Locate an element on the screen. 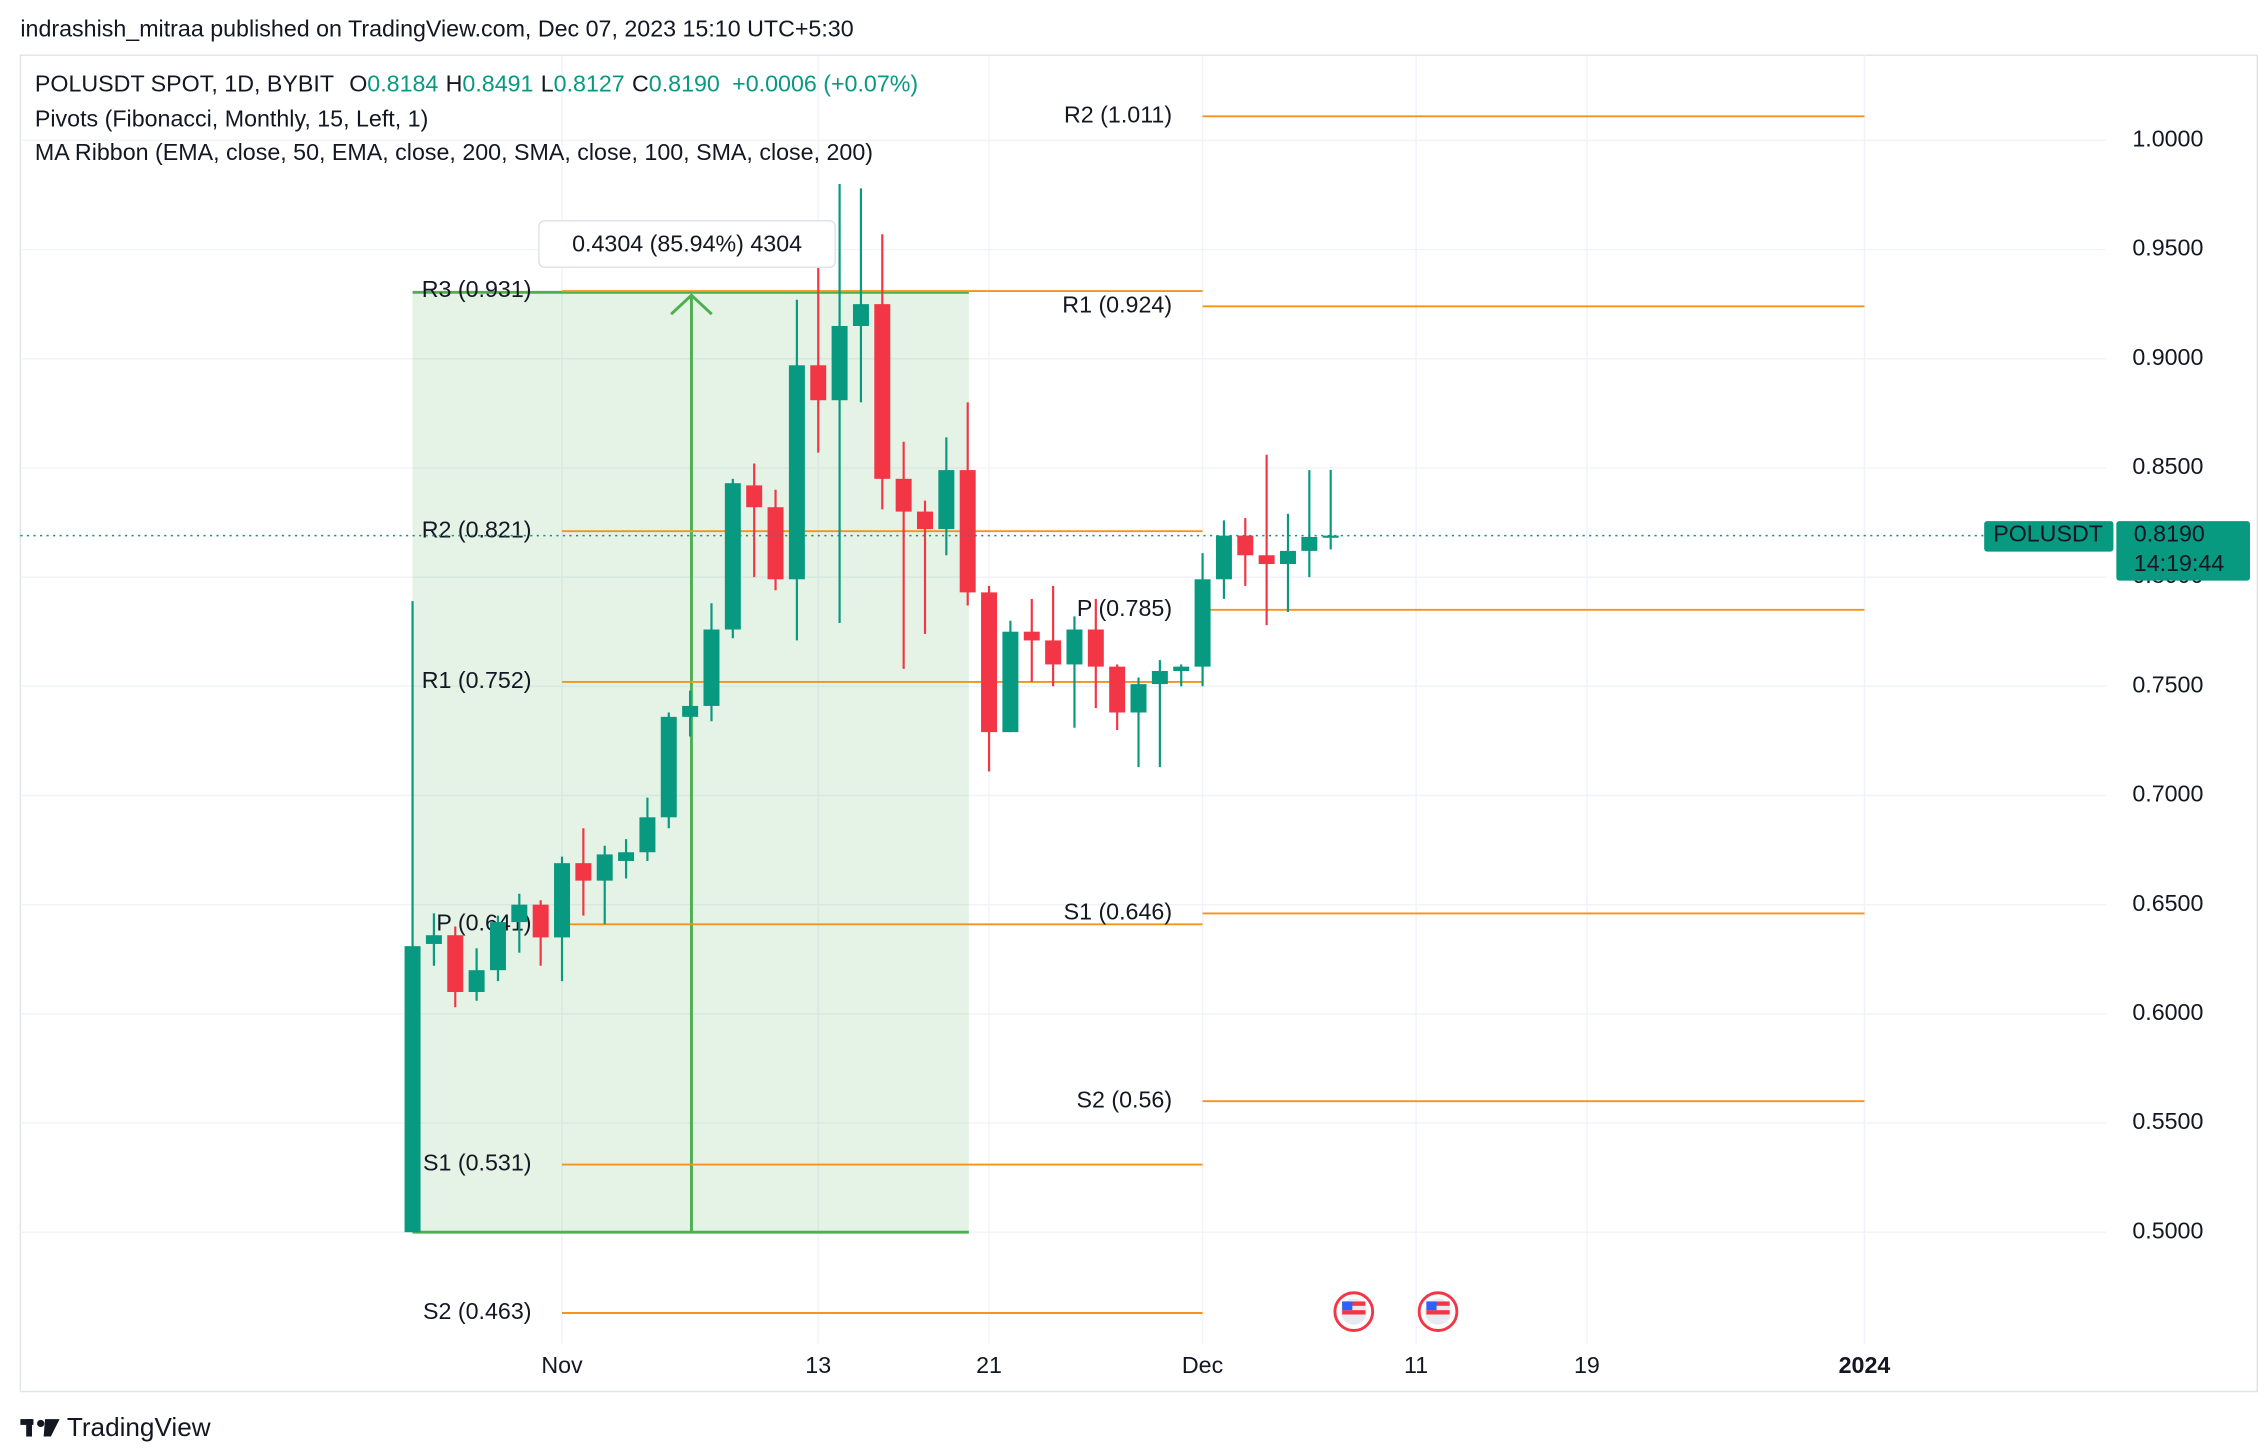 This screenshot has height=1456, width=2266. ohlc-value: 0.8491 is located at coordinates (497, 84).